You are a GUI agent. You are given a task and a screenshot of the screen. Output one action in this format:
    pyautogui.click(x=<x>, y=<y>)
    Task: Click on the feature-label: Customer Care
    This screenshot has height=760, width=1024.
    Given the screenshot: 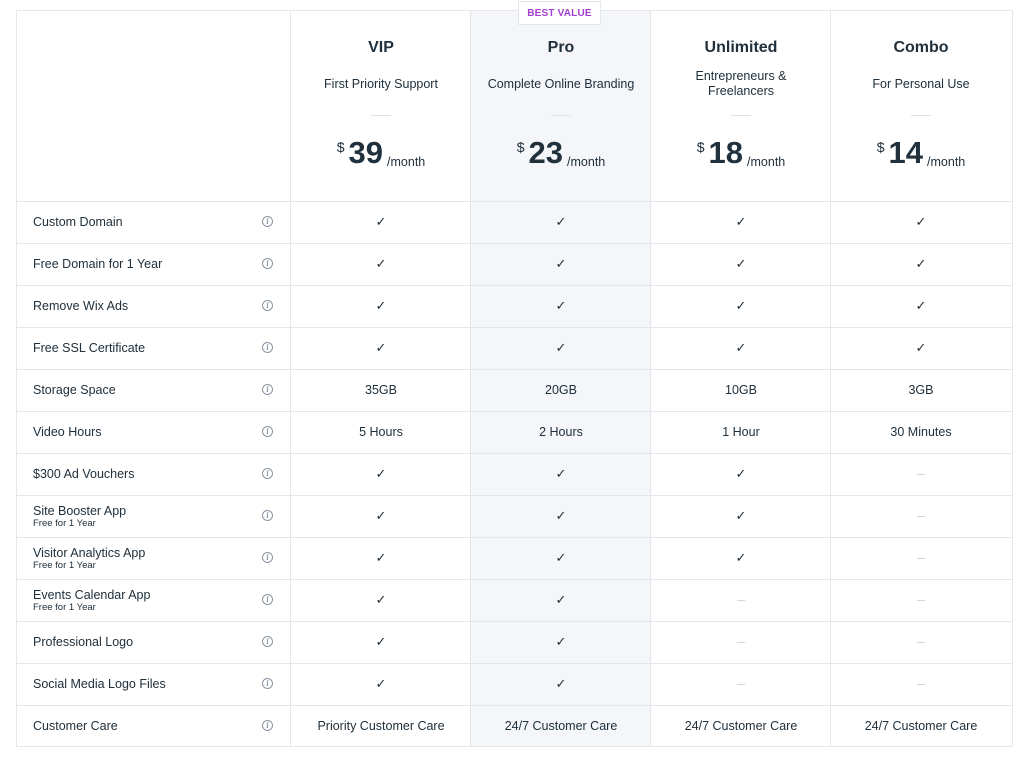 What is the action you would take?
    pyautogui.click(x=75, y=726)
    